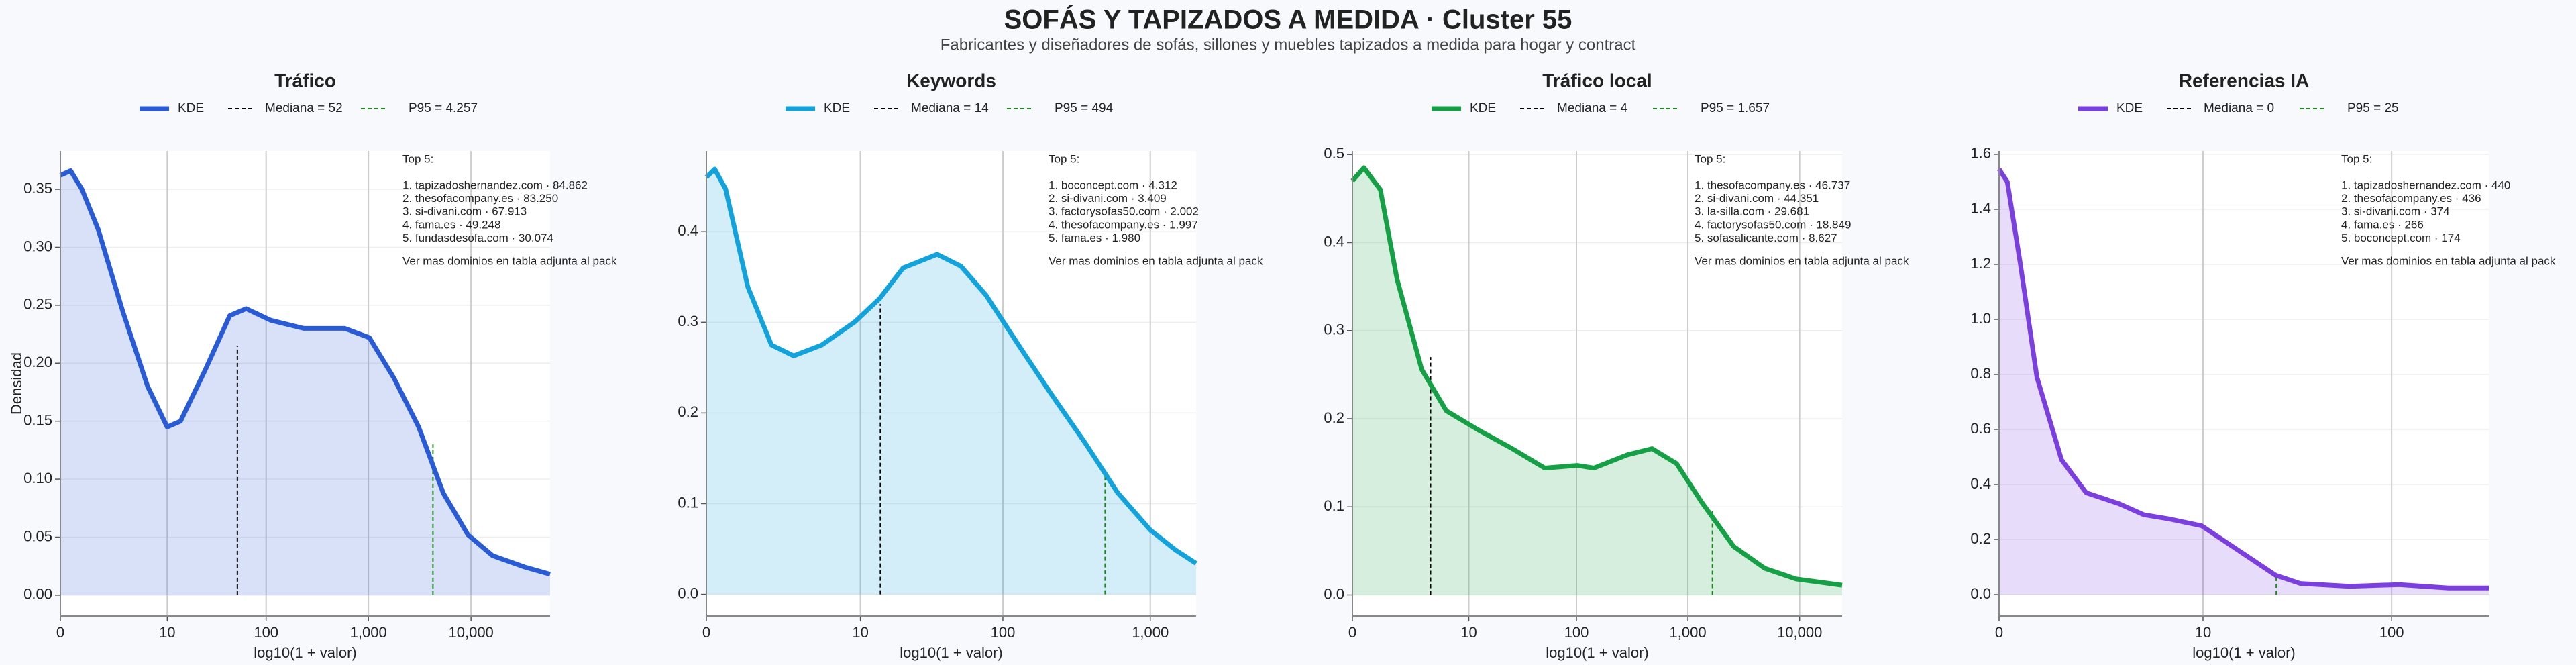 Image resolution: width=2576 pixels, height=665 pixels. What do you see at coordinates (1980, 318) in the screenshot?
I see `y-tick-label: 1.0` at bounding box center [1980, 318].